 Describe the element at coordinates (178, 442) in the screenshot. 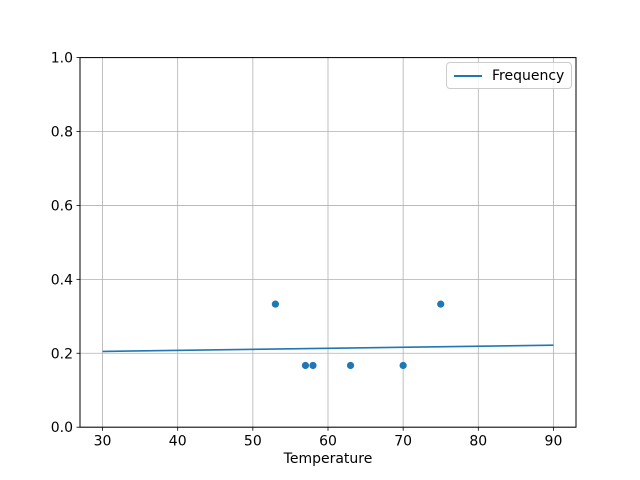

I see `x-tick-label: 40` at that location.